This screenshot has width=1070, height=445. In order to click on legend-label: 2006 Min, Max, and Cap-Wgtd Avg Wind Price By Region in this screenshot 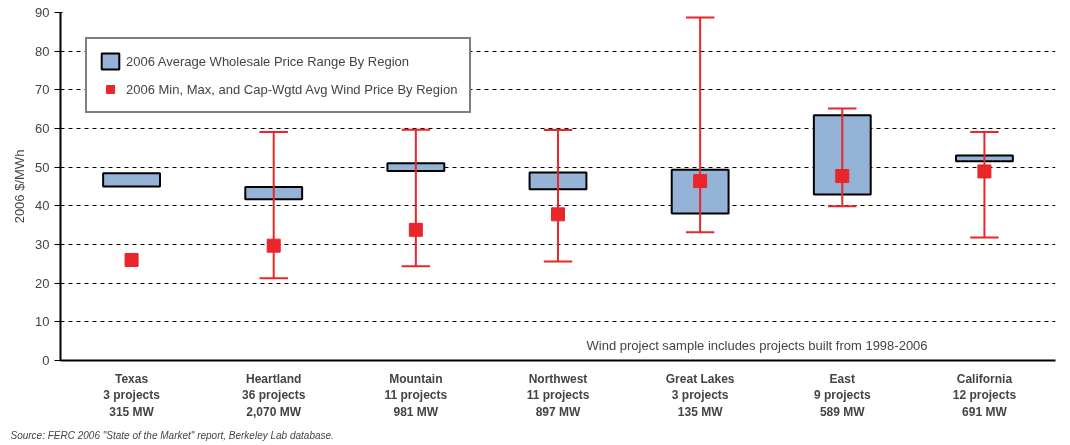, I will do `click(292, 89)`.